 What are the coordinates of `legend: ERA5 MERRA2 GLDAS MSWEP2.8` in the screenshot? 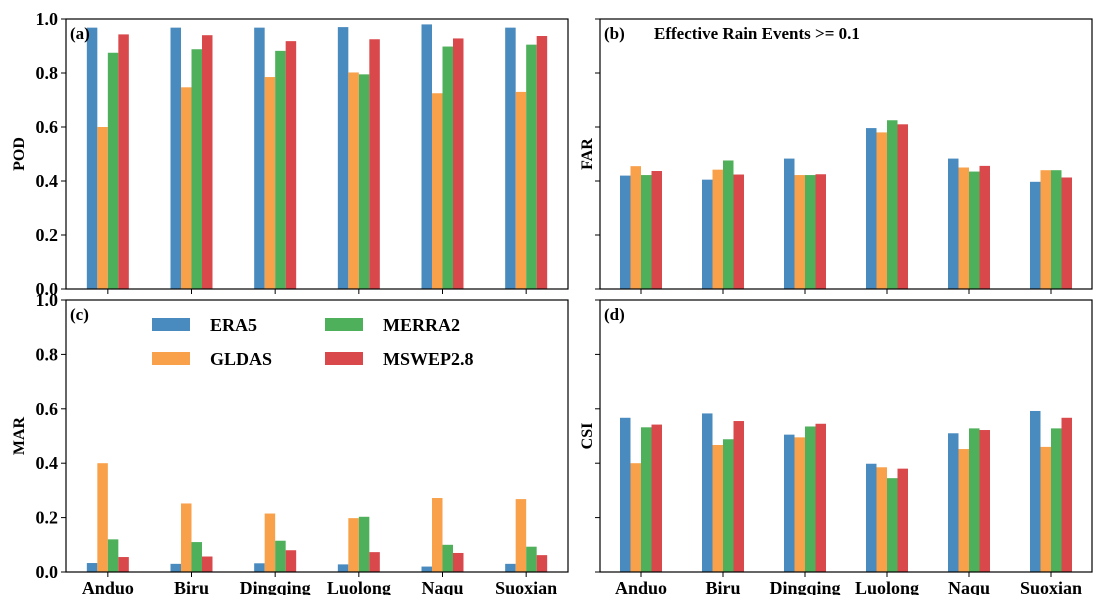 It's located at (313, 342).